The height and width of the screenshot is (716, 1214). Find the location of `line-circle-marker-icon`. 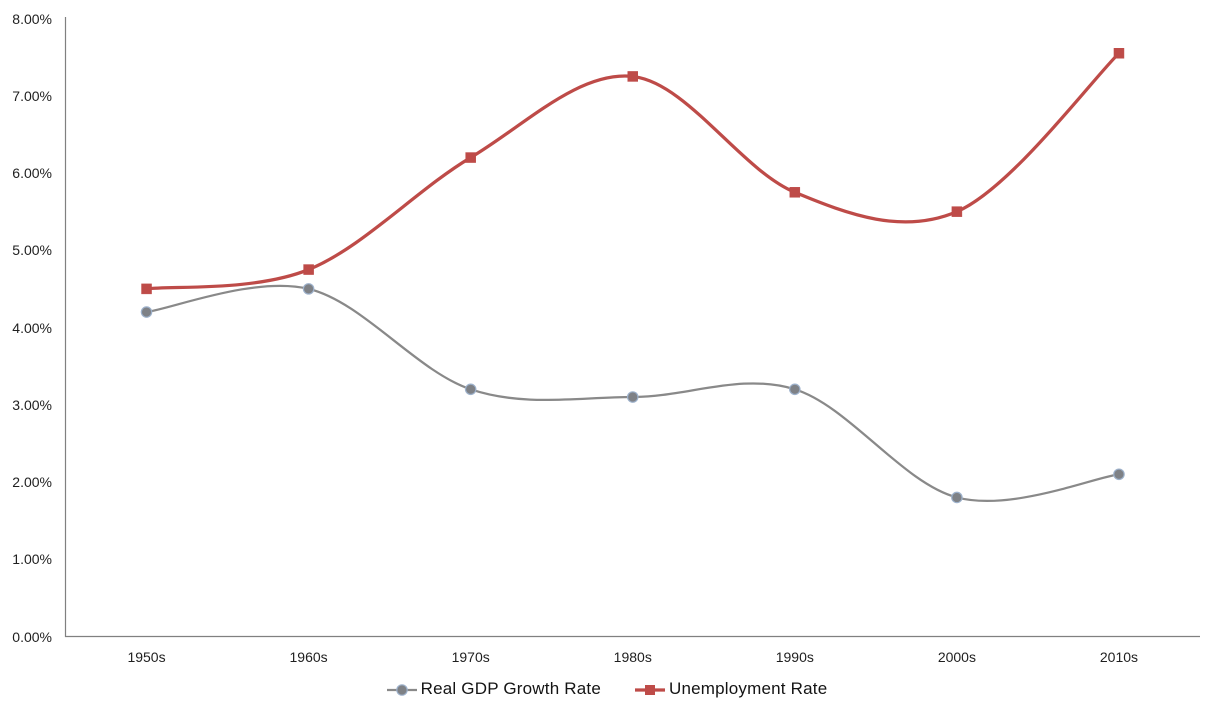

line-circle-marker-icon is located at coordinates (401, 689).